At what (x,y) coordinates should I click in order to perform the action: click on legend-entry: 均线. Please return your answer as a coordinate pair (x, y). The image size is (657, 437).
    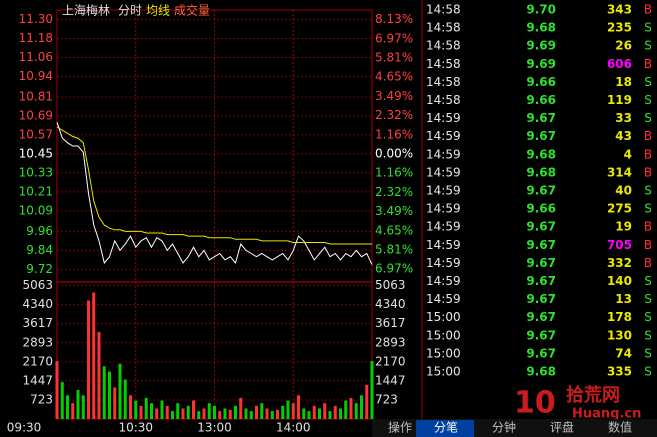
    Looking at the image, I should click on (158, 11).